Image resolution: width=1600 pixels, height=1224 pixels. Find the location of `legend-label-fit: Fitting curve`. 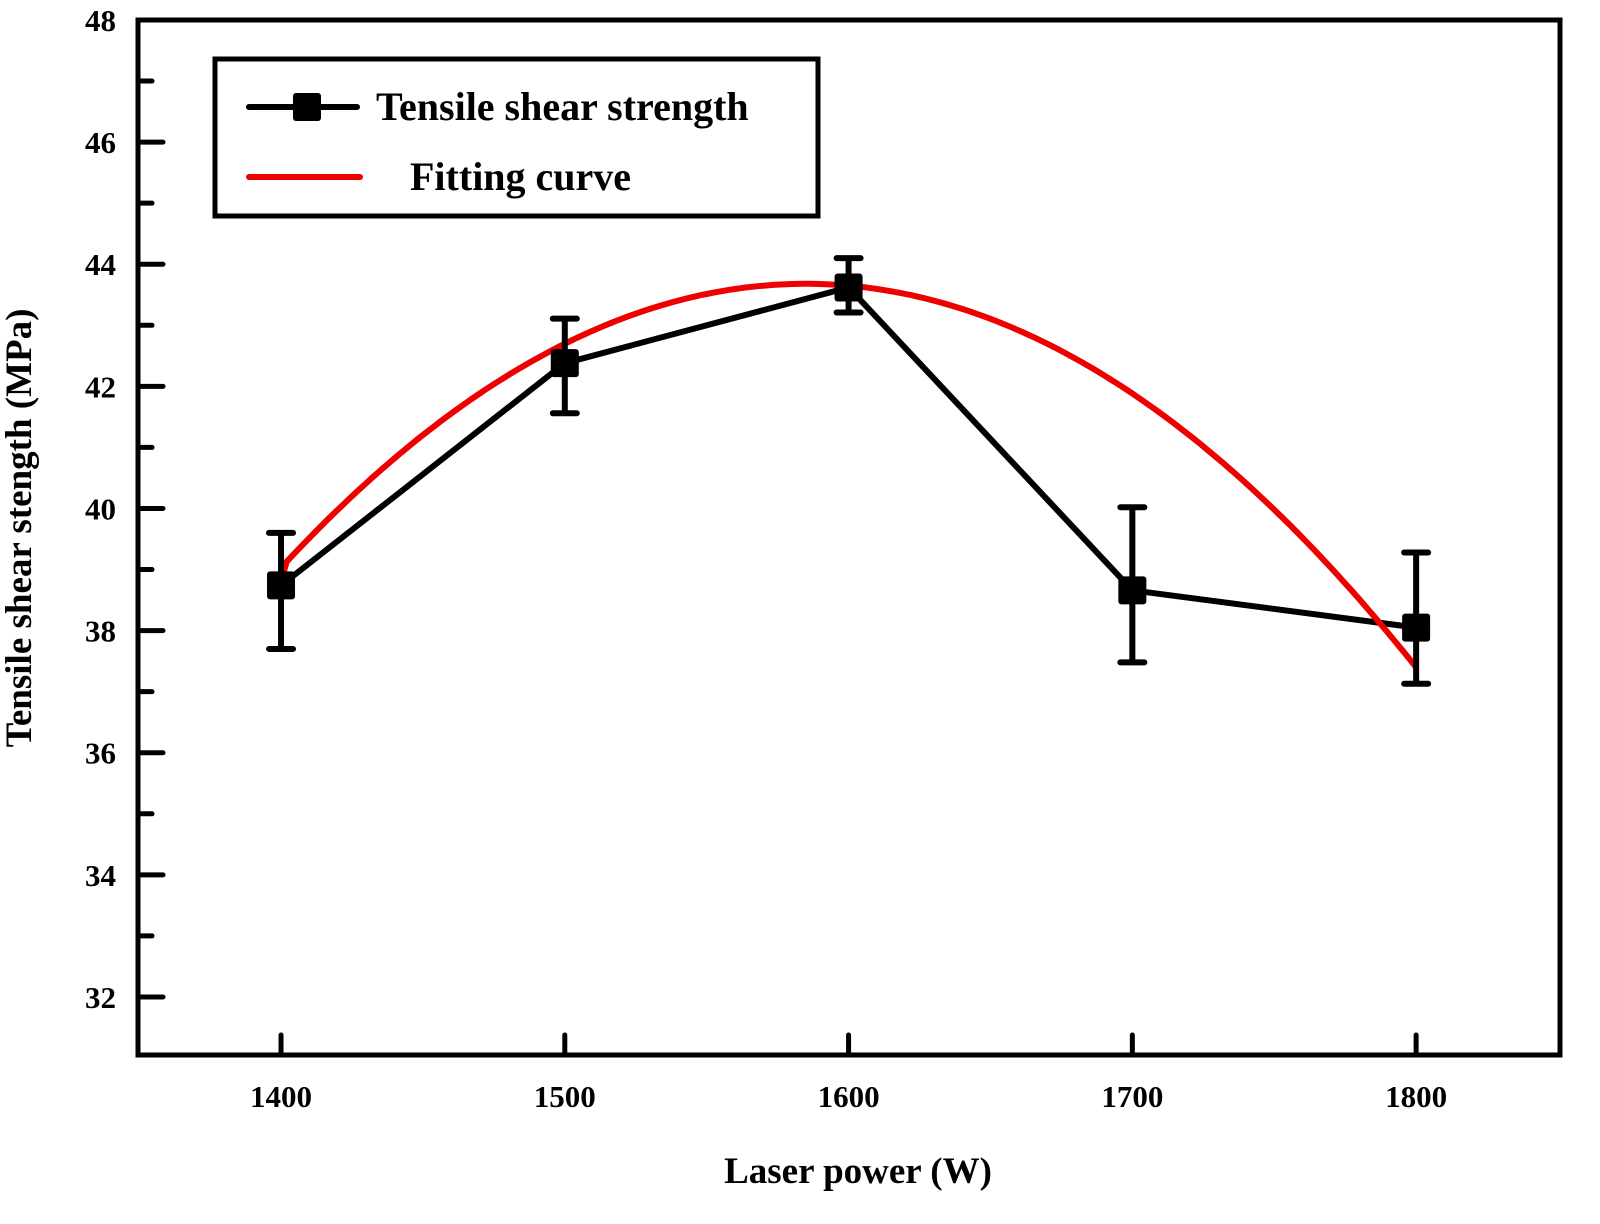

legend-label-fit: Fitting curve is located at coordinates (520, 176).